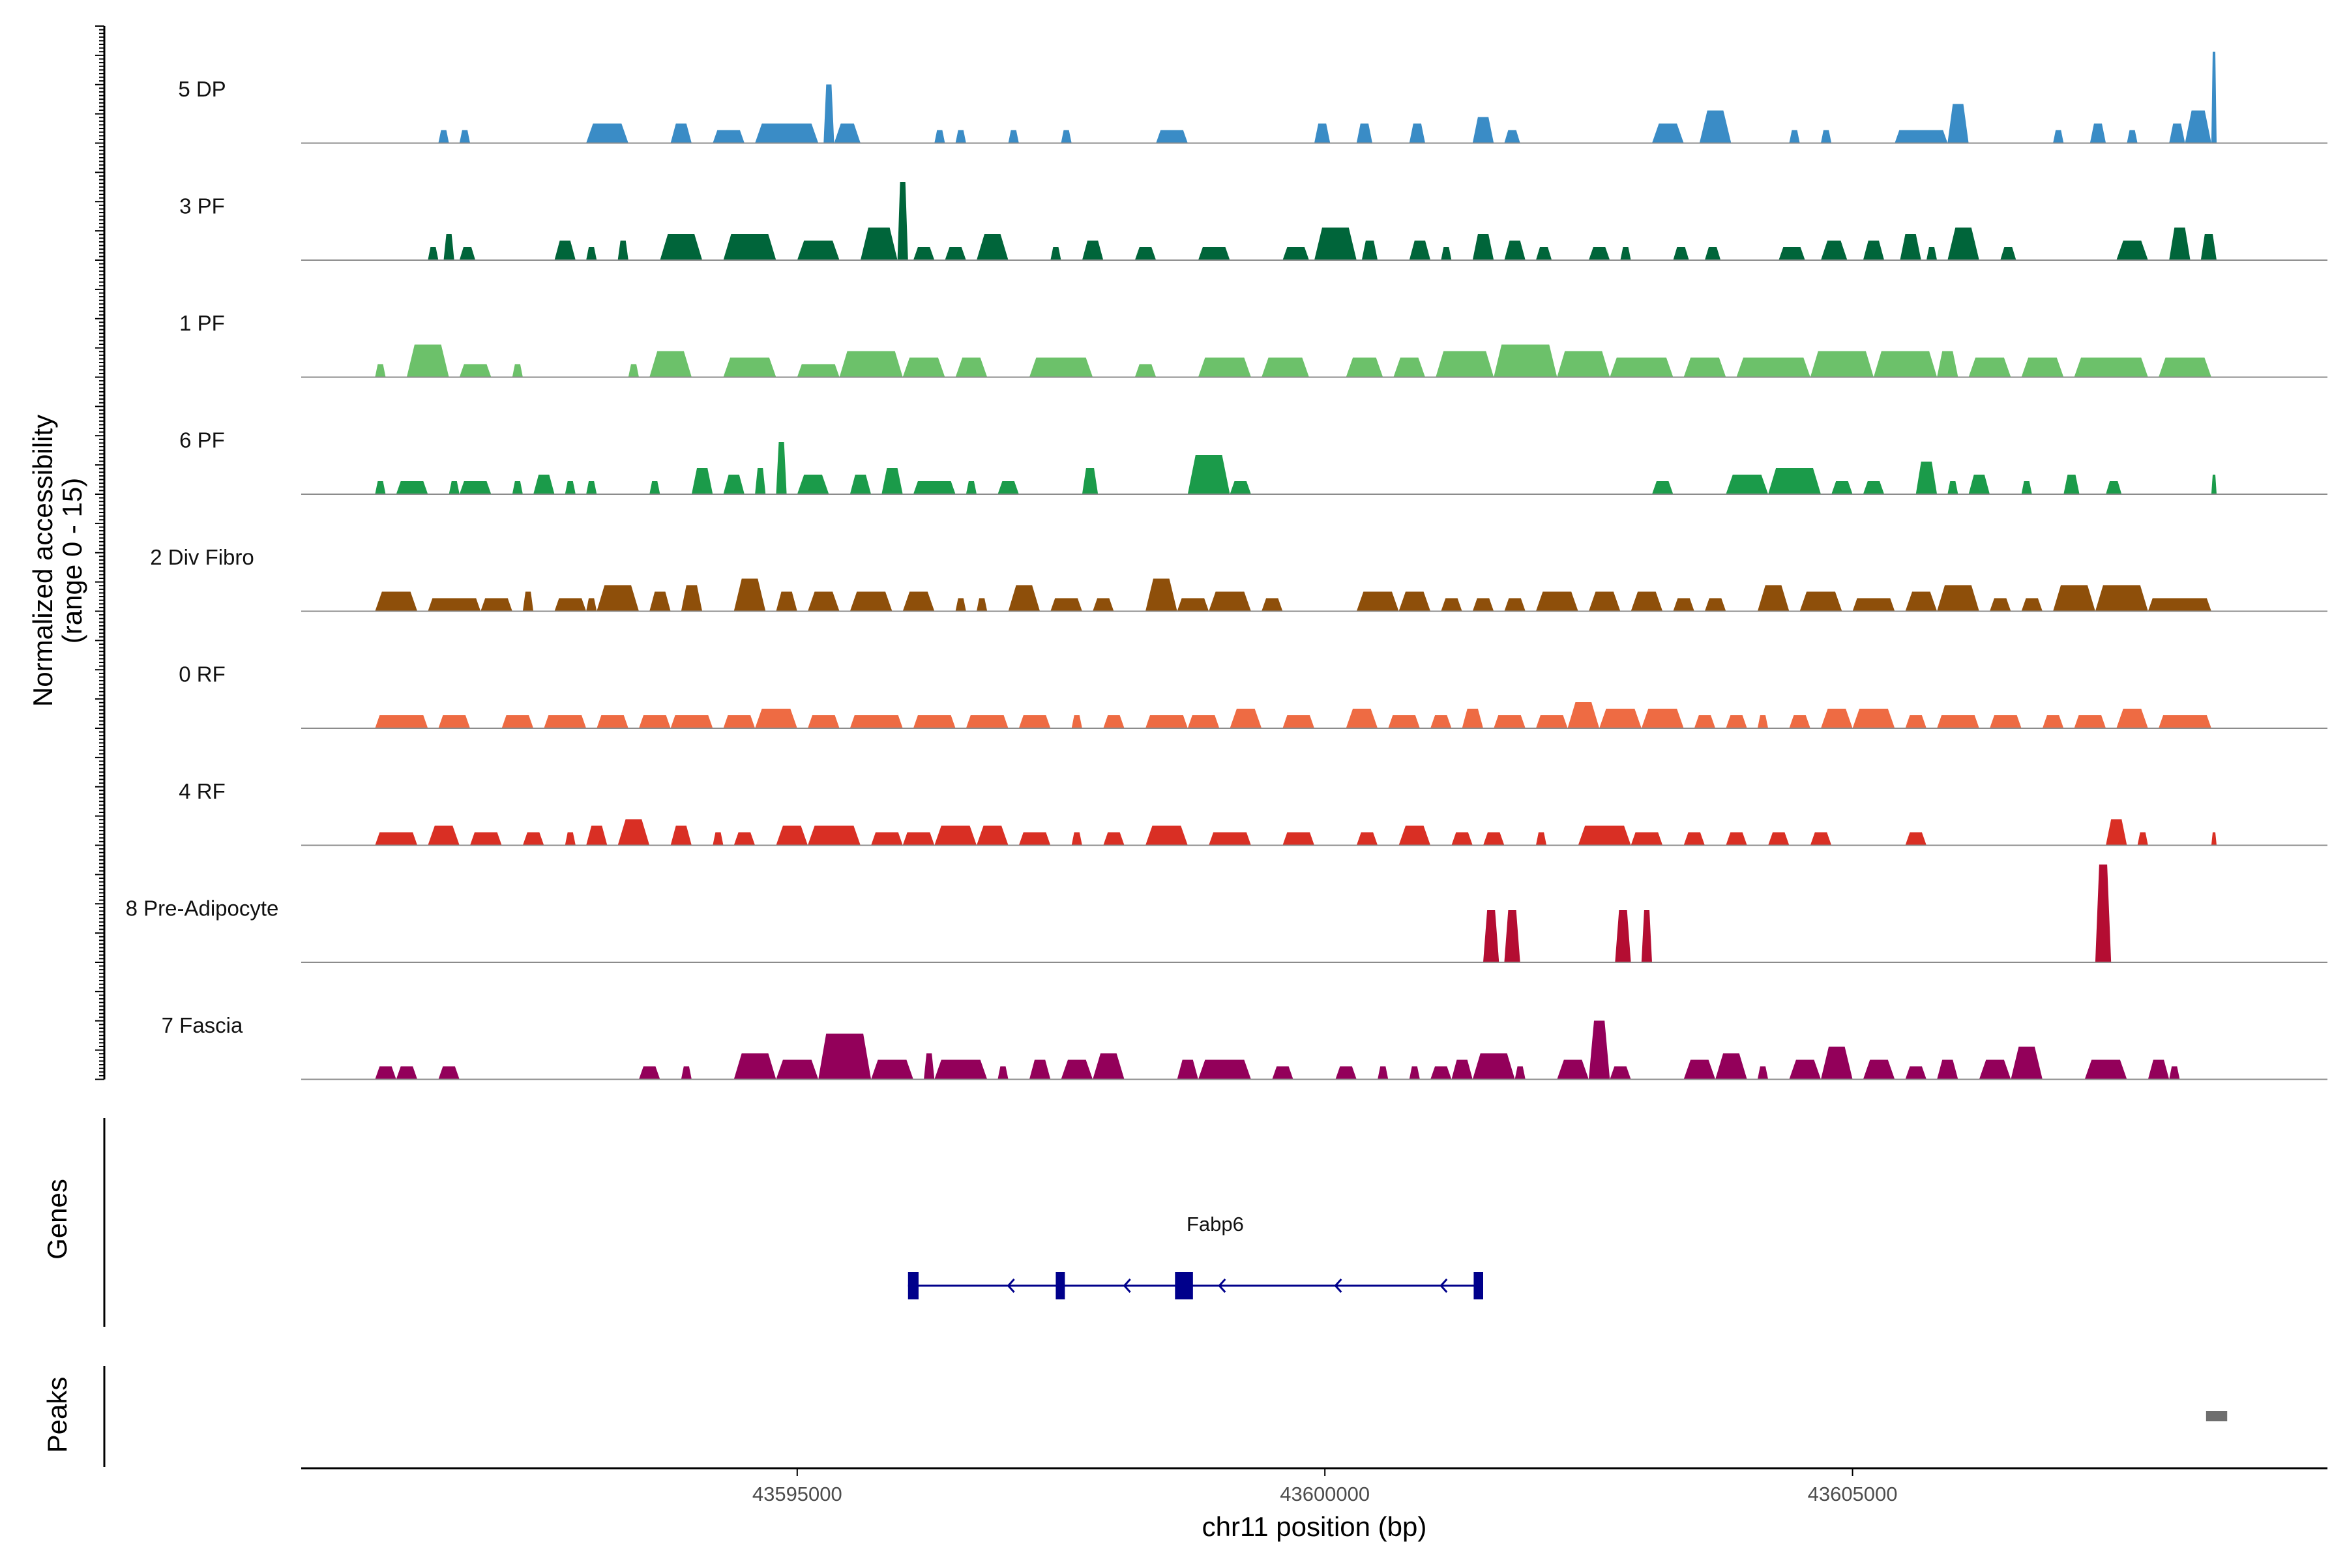 Image resolution: width=2347 pixels, height=1568 pixels. Describe the element at coordinates (57, 1220) in the screenshot. I see `genes-panel-label: Genes` at that location.